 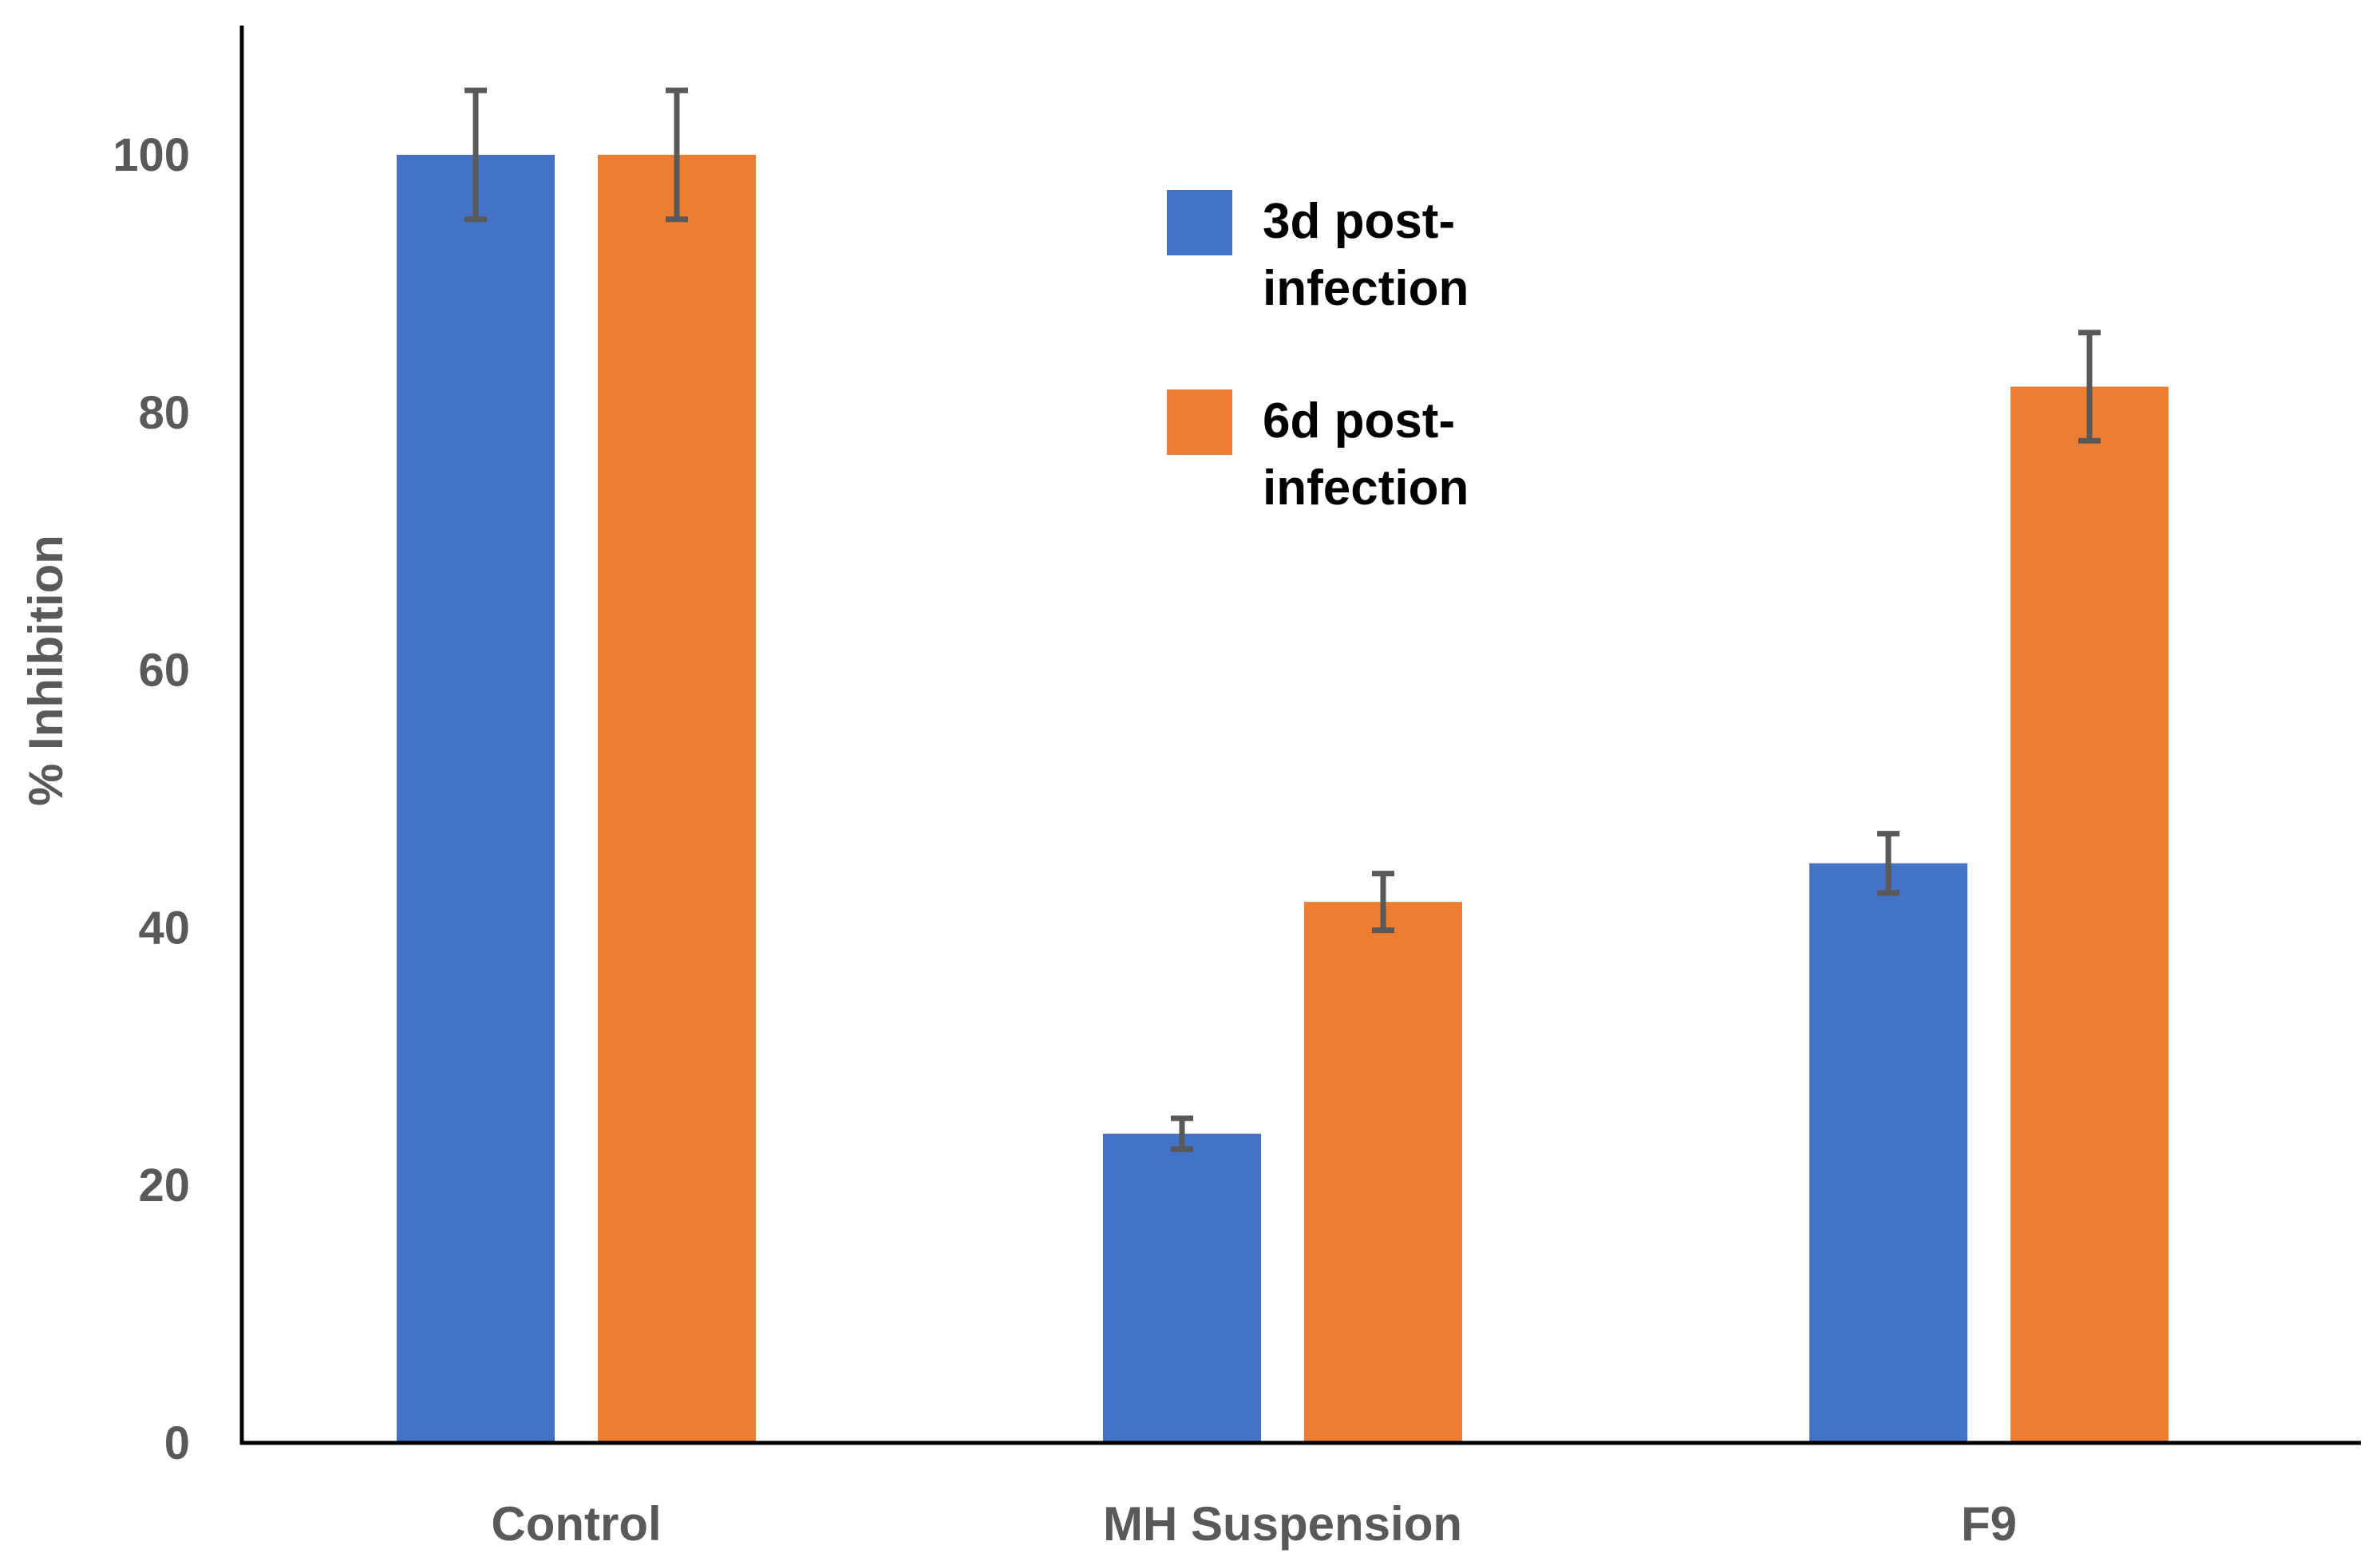 I want to click on x-axis-categories: Control MH Suspension F9, so click(x=1254, y=1524).